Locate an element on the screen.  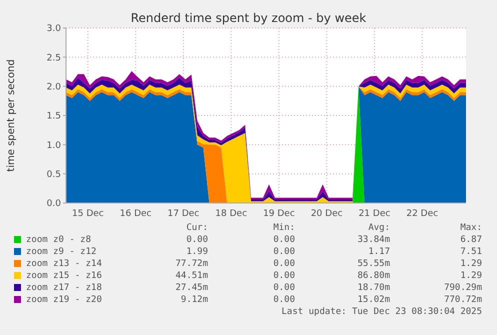
text: 790.29m is located at coordinates (463, 288).